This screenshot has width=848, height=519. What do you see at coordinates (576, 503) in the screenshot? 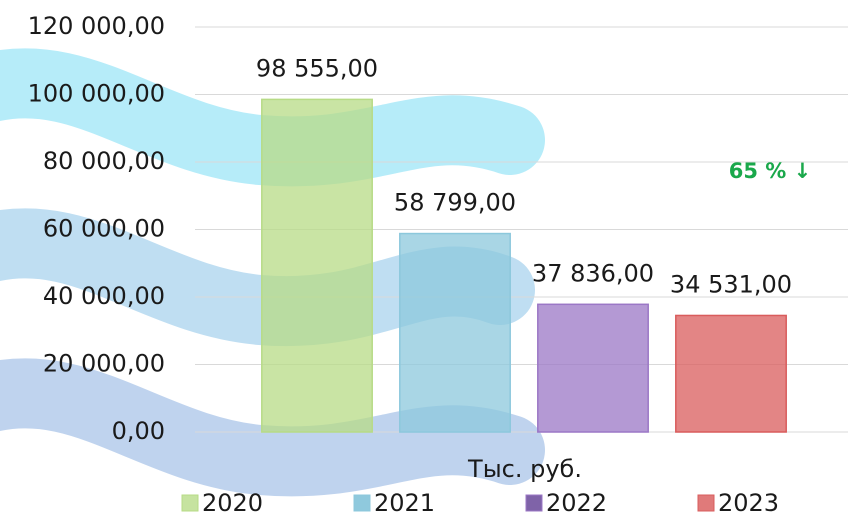
I see `legend-label: 2022` at bounding box center [576, 503].